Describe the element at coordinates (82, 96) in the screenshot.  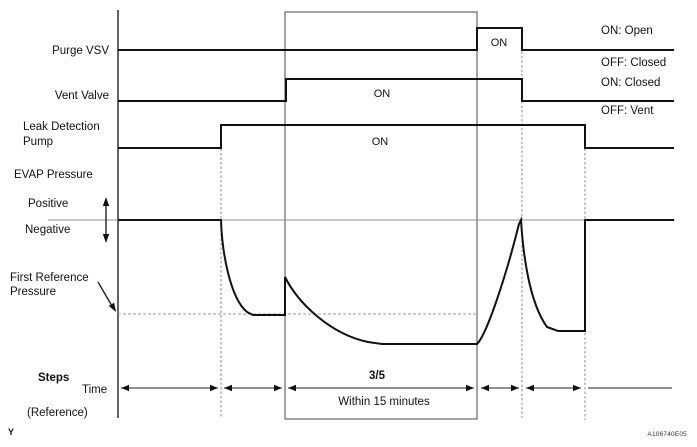
I see `vent-valve-label: Vent Valve` at that location.